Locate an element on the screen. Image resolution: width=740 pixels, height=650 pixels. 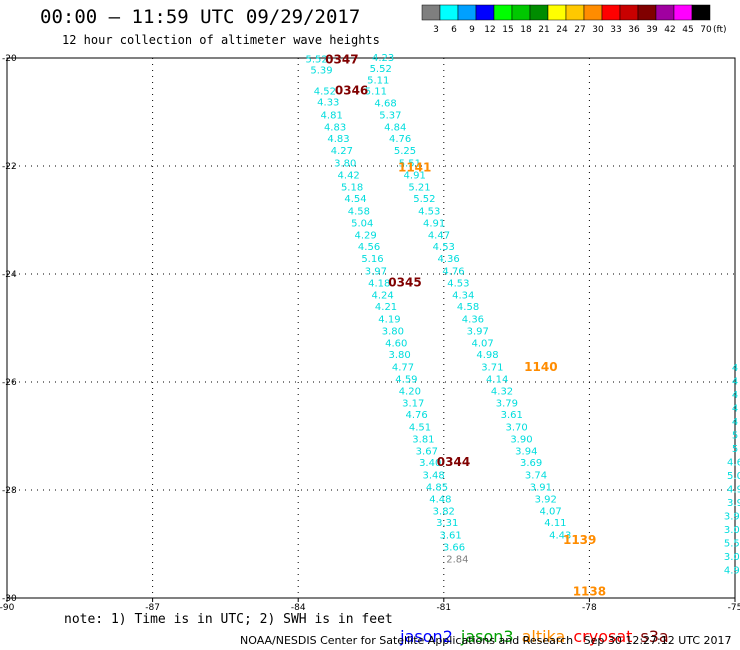
wave-height-point: 4.85 is located at coordinates (437, 488).